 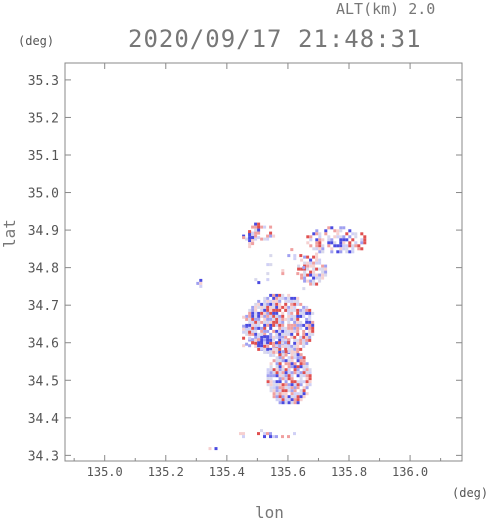 I want to click on y-tick-label: 35.0, so click(x=43, y=194).